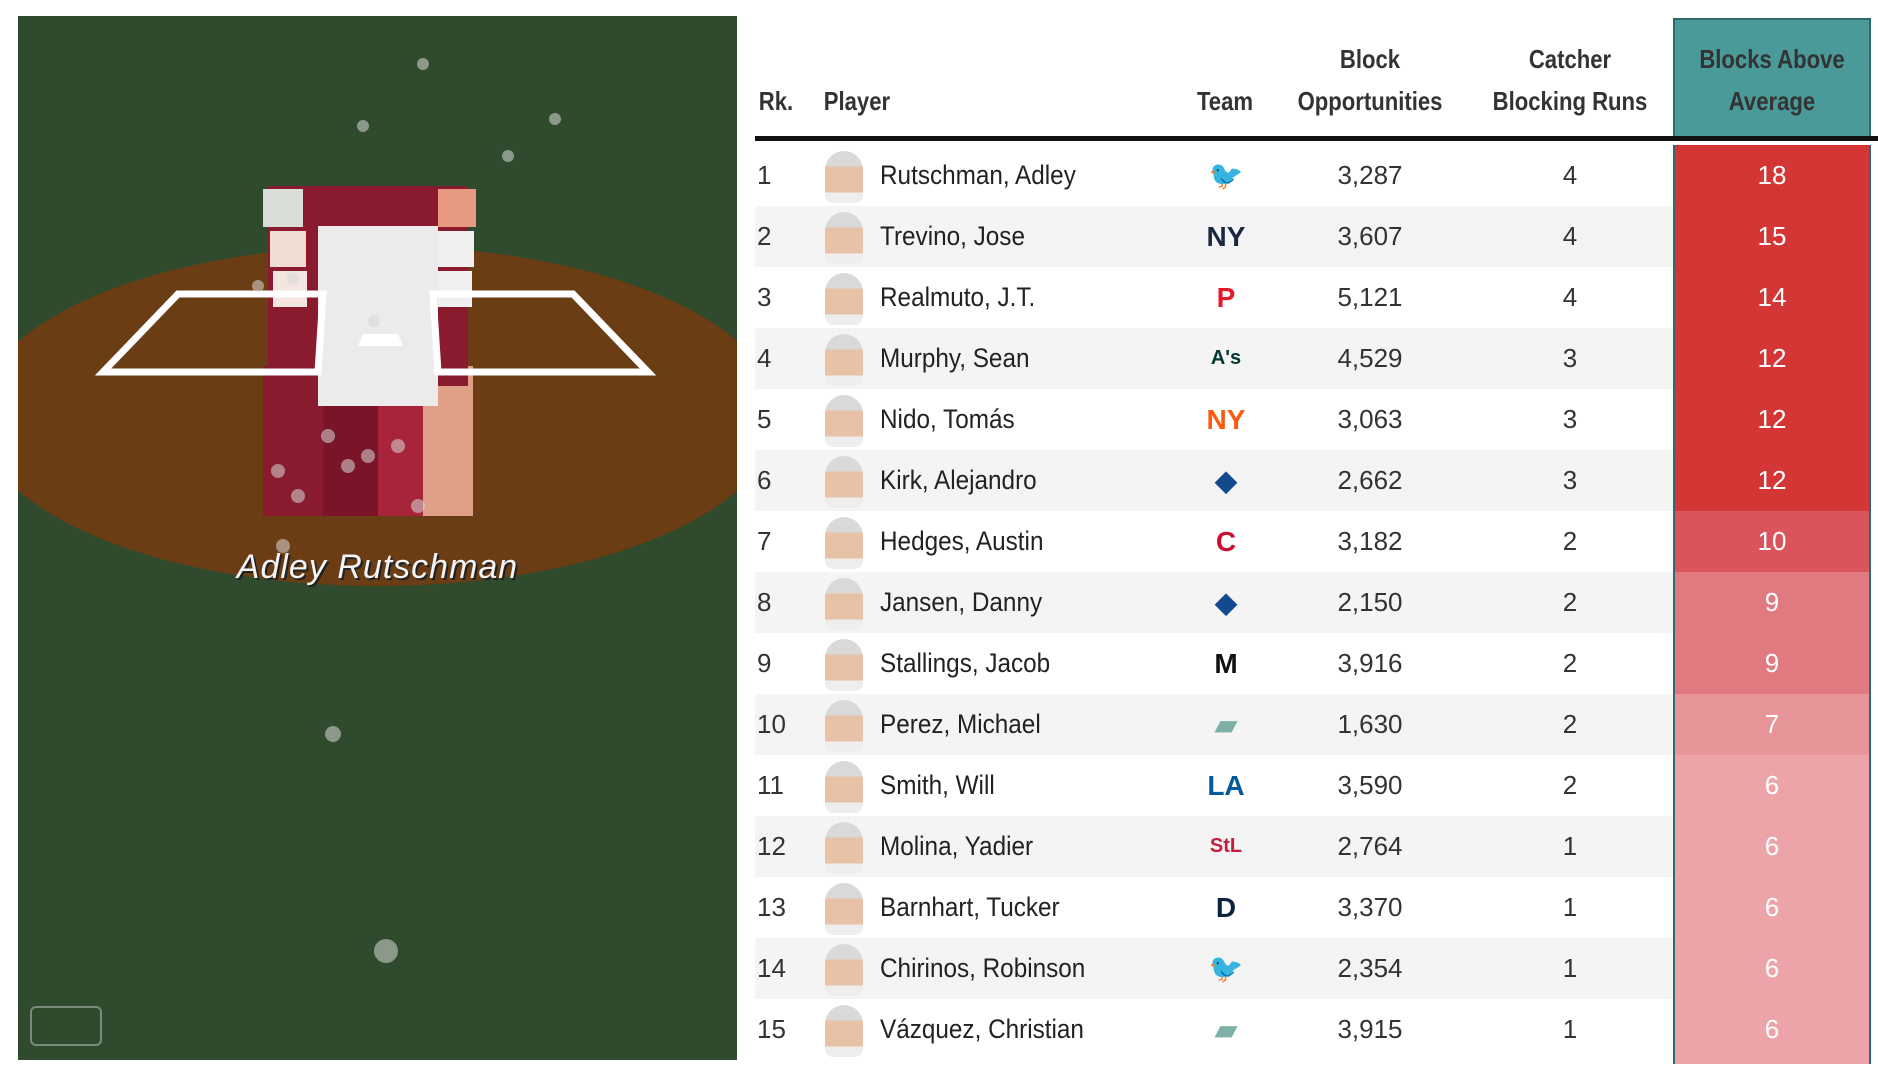  What do you see at coordinates (961, 602) in the screenshot?
I see `player-name: Jansen, Danny` at bounding box center [961, 602].